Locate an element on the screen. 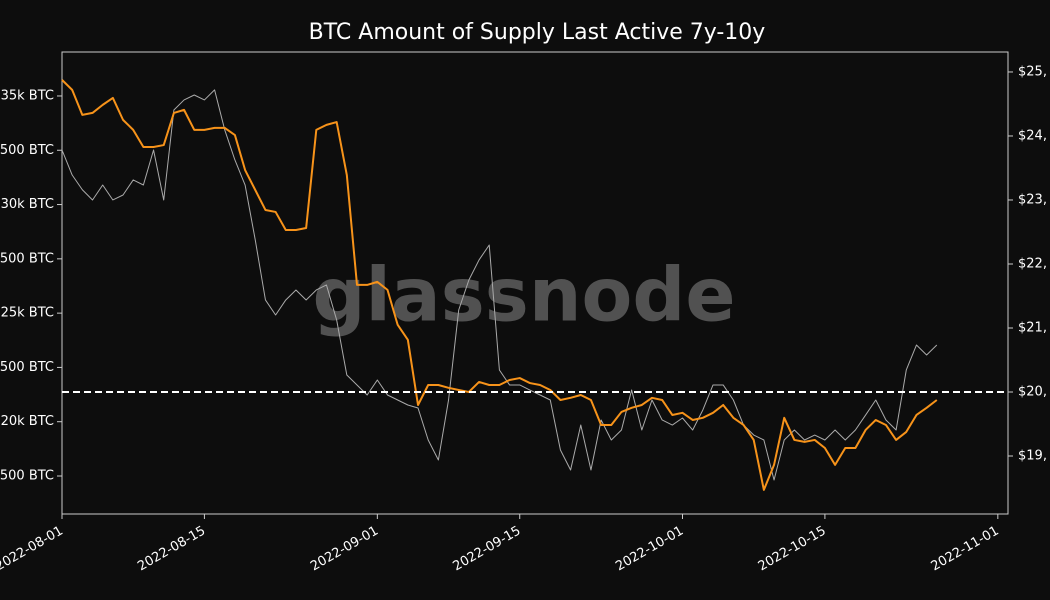 The width and height of the screenshot is (1050, 600). x-tick-label: 2022-09-01 is located at coordinates (344, 549).